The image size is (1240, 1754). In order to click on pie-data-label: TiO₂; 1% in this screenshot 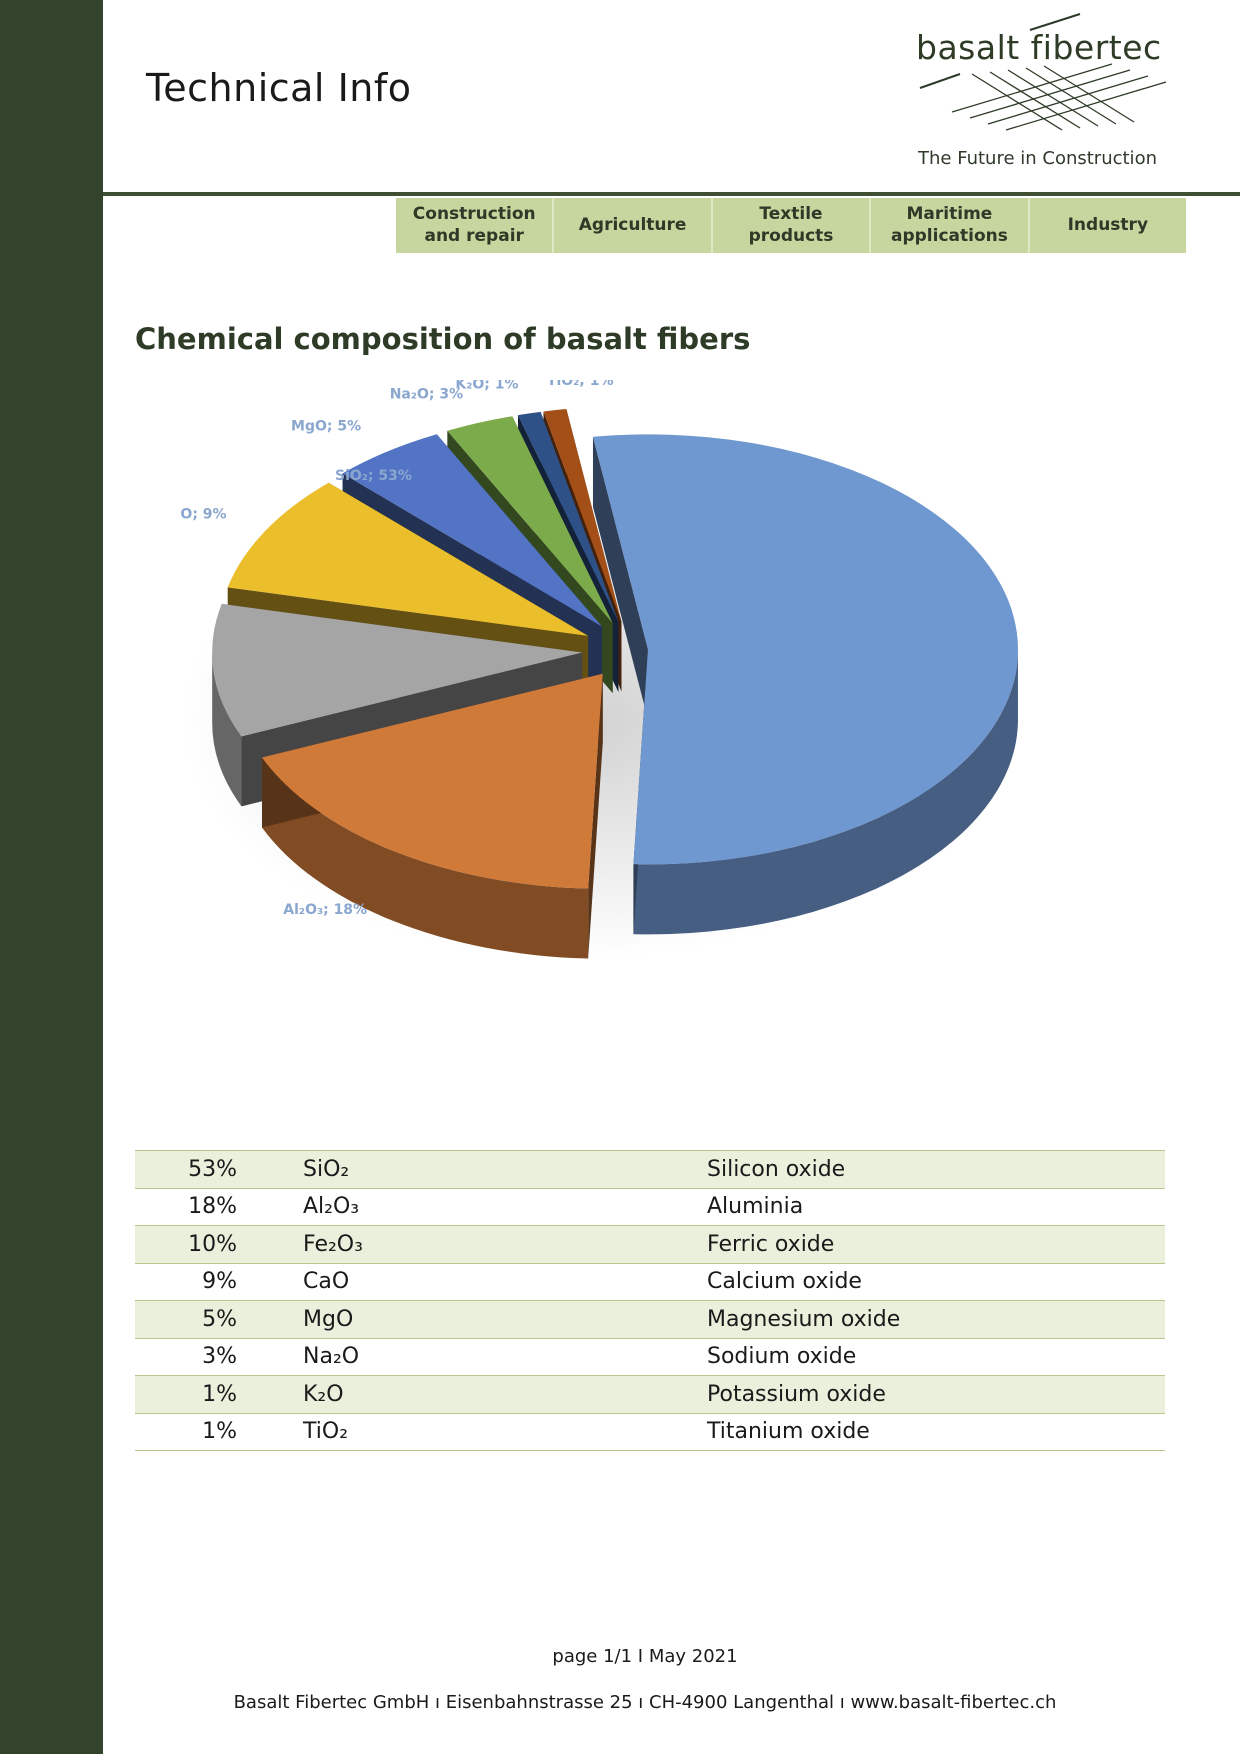, I will do `click(580, 384)`.